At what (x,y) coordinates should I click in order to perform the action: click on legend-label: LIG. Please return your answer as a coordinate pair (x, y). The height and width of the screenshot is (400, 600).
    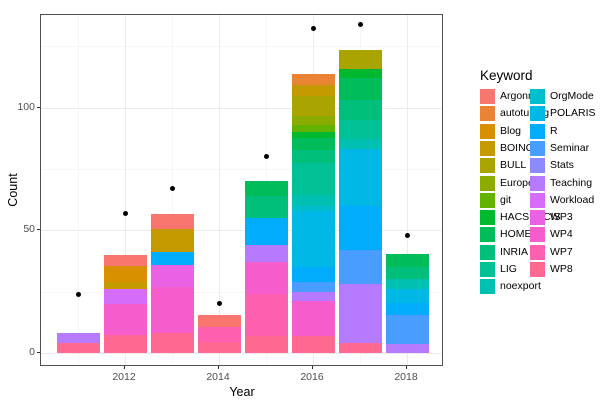
    Looking at the image, I should click on (508, 269).